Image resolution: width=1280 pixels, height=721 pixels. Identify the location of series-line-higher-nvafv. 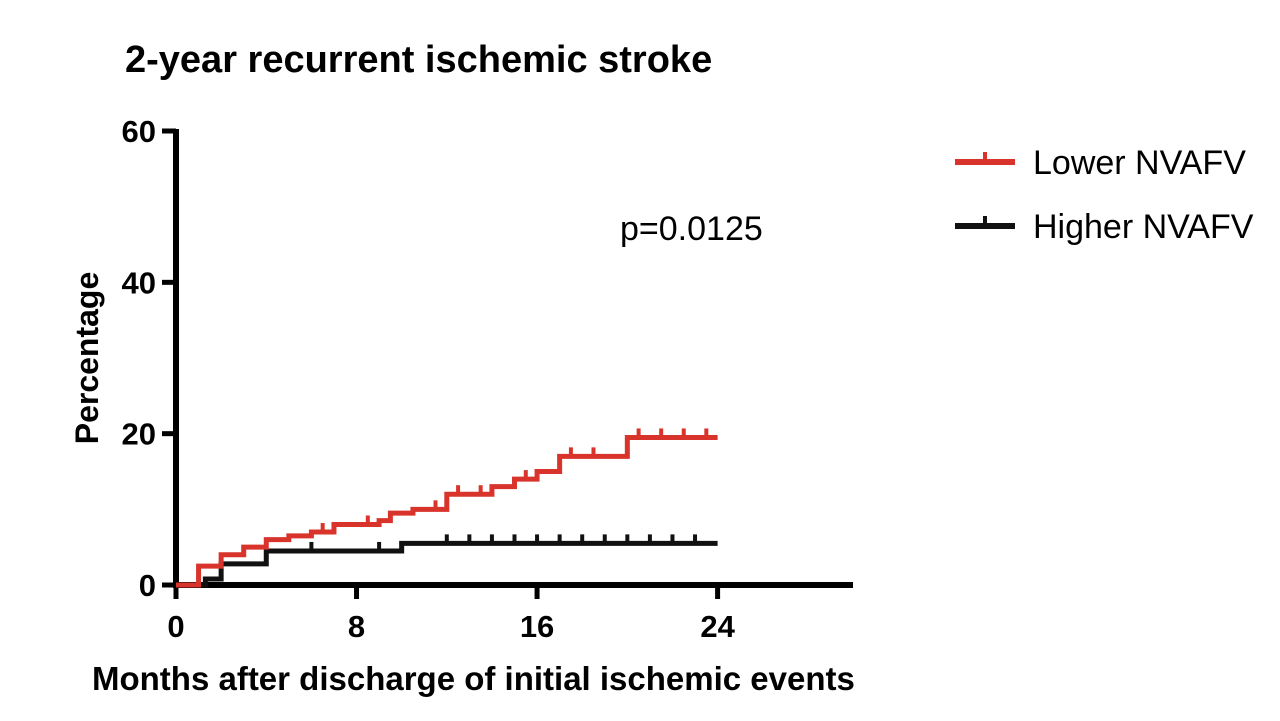
(447, 564).